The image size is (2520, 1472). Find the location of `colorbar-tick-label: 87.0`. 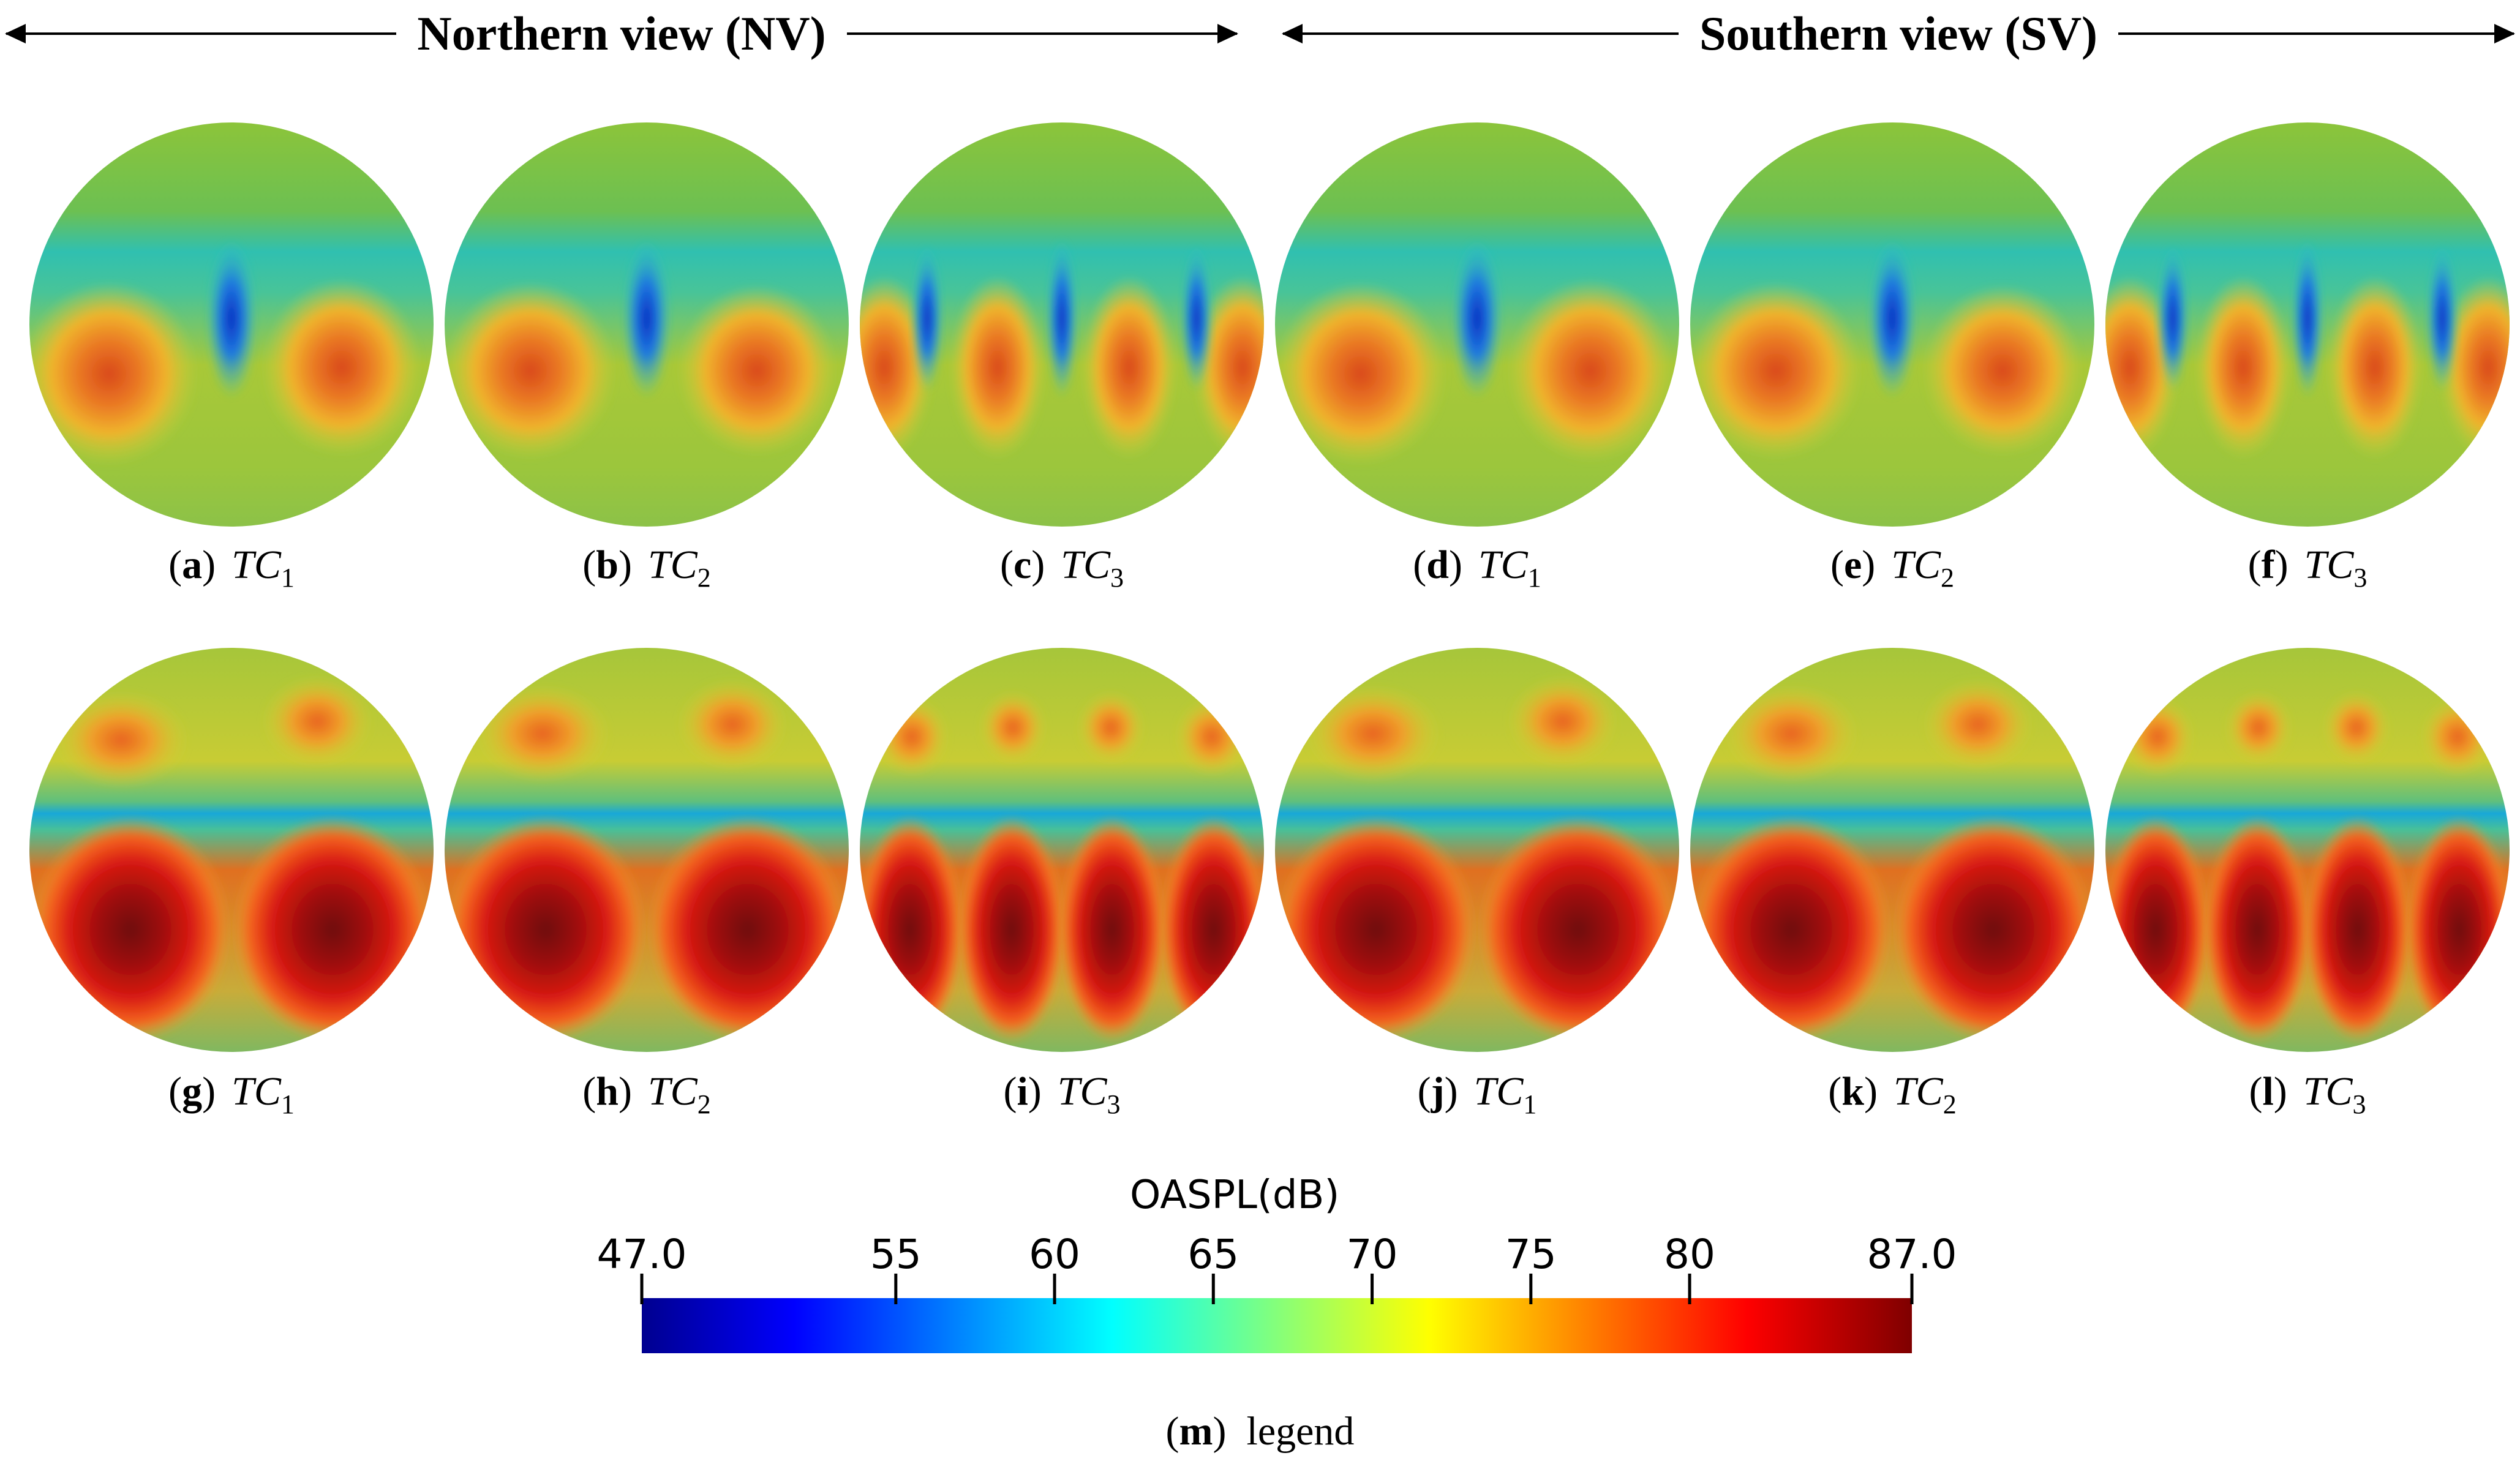

colorbar-tick-label: 87.0 is located at coordinates (1912, 1254).